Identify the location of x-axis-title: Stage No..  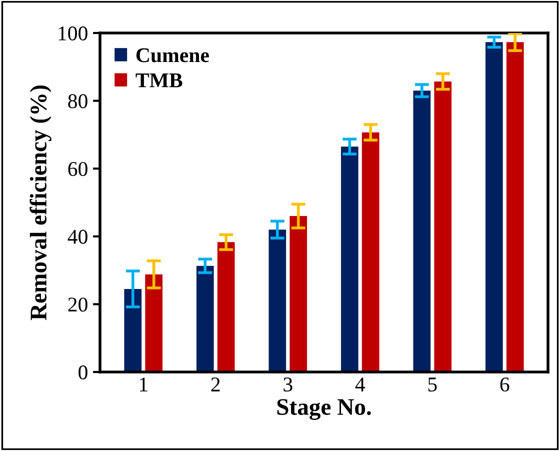
(324, 409).